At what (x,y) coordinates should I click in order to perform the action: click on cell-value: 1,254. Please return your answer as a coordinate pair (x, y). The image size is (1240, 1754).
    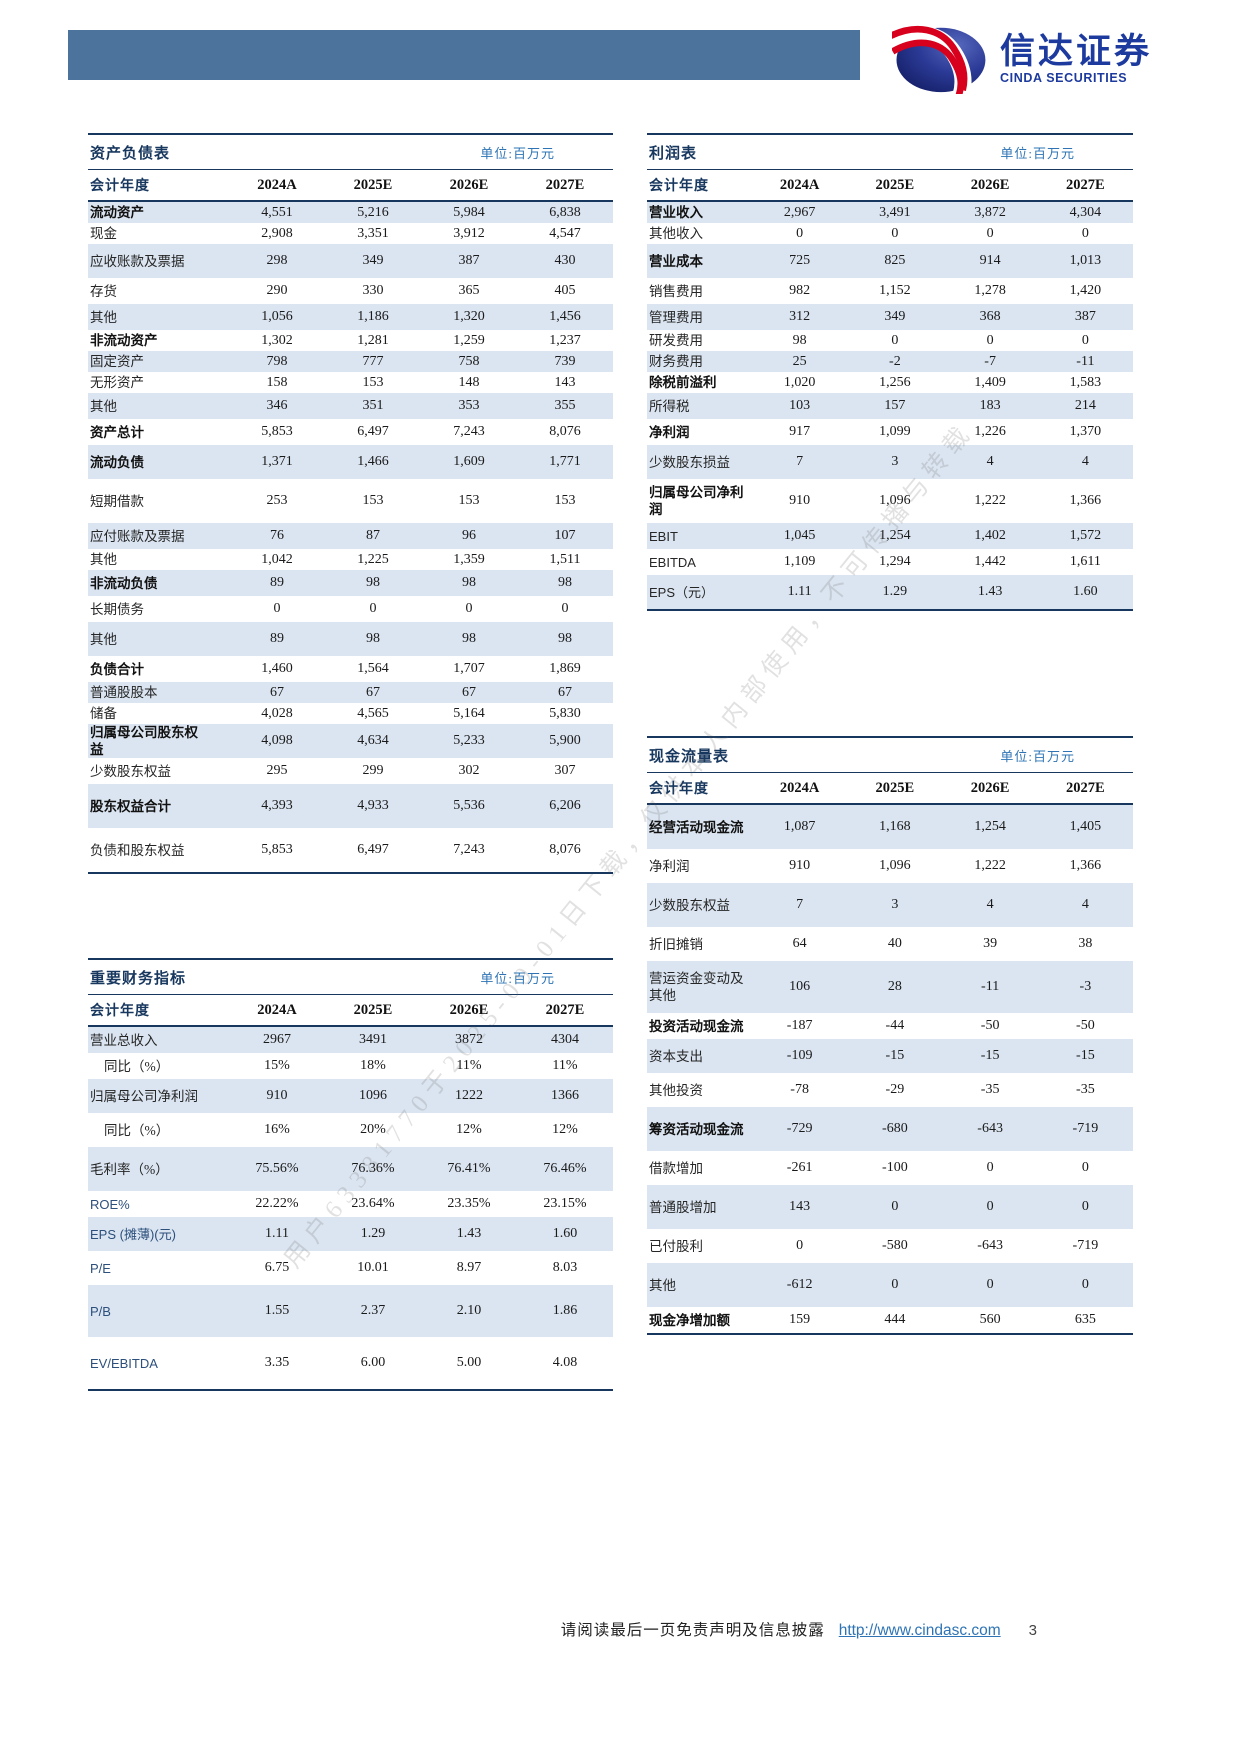
    Looking at the image, I should click on (895, 535).